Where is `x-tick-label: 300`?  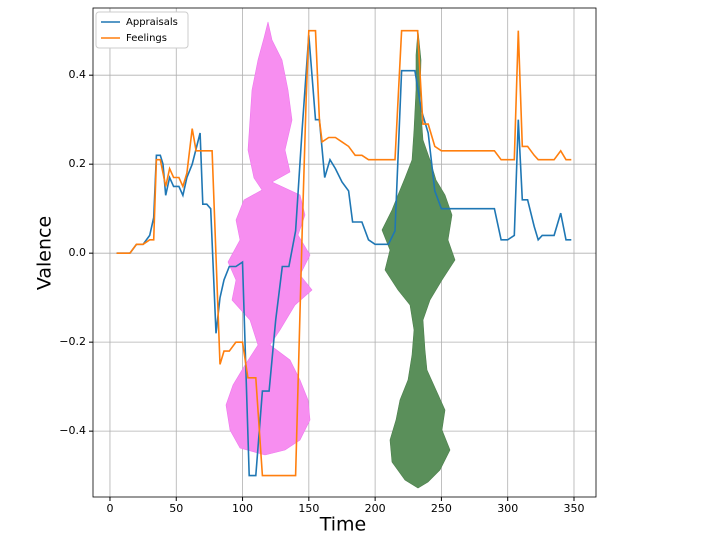 x-tick-label: 300 is located at coordinates (507, 508).